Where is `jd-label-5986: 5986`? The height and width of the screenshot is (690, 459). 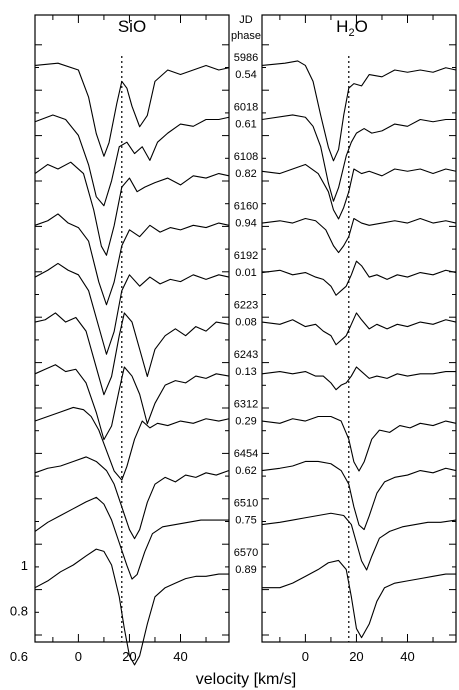 jd-label-5986: 5986 is located at coordinates (246, 58).